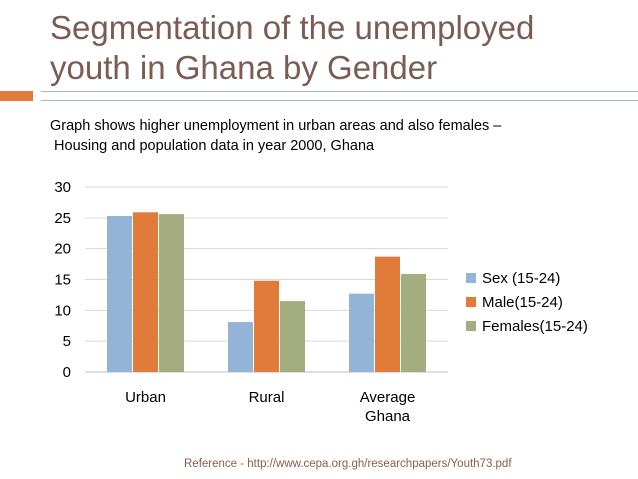  What do you see at coordinates (145, 292) in the screenshot?
I see `bar-2-urban` at bounding box center [145, 292].